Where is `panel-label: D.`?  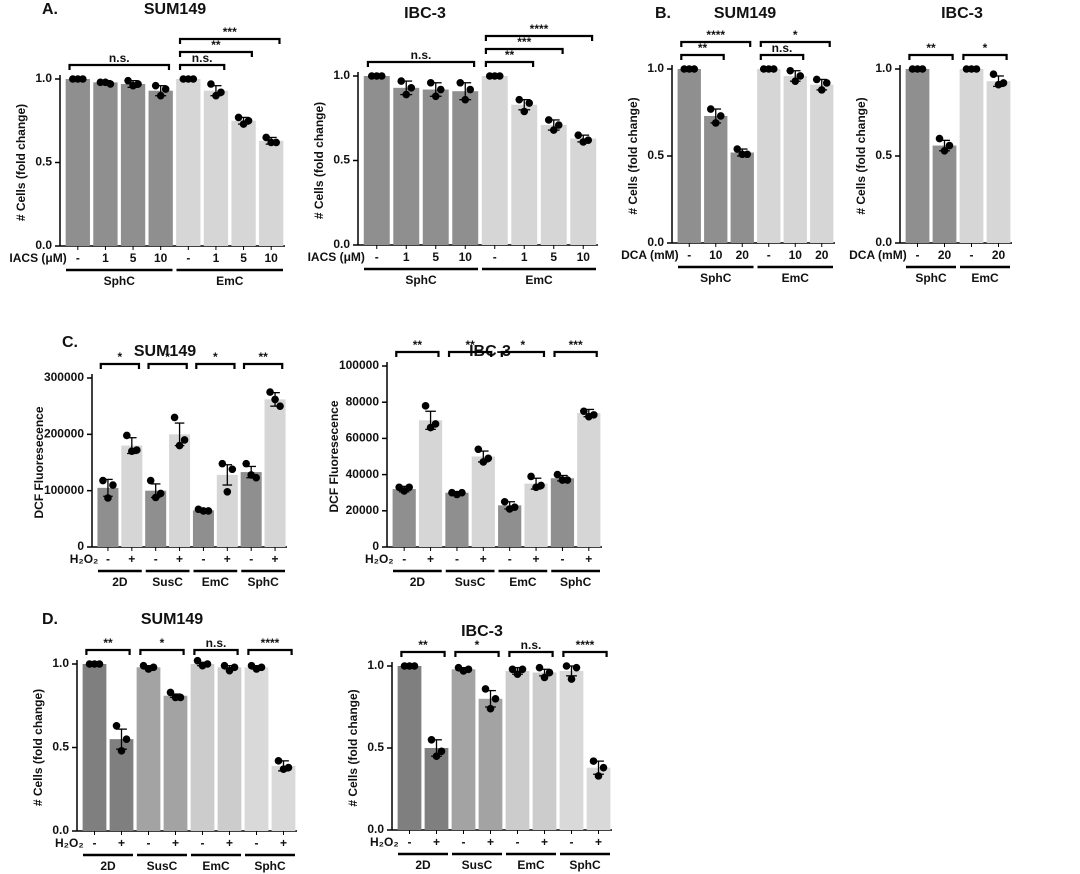
panel-label: D. is located at coordinates (50, 619).